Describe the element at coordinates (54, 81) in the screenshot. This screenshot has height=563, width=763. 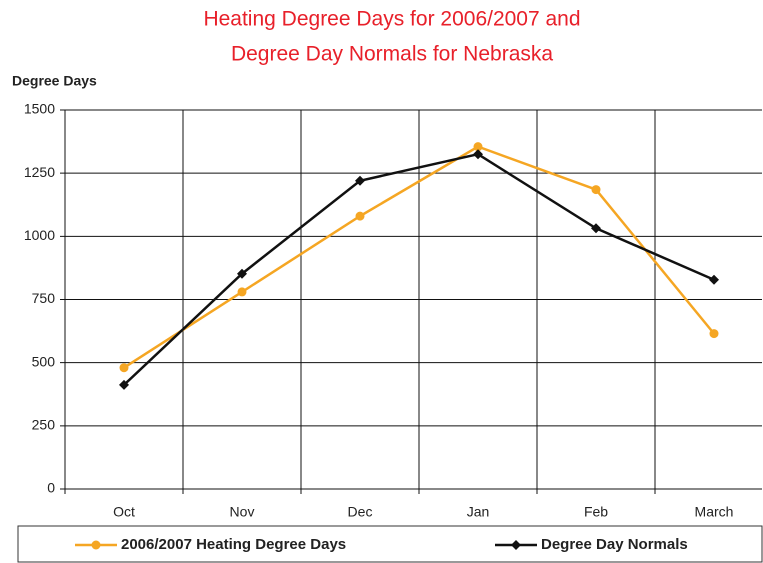
I see `y-axis-title: Degree Days` at that location.